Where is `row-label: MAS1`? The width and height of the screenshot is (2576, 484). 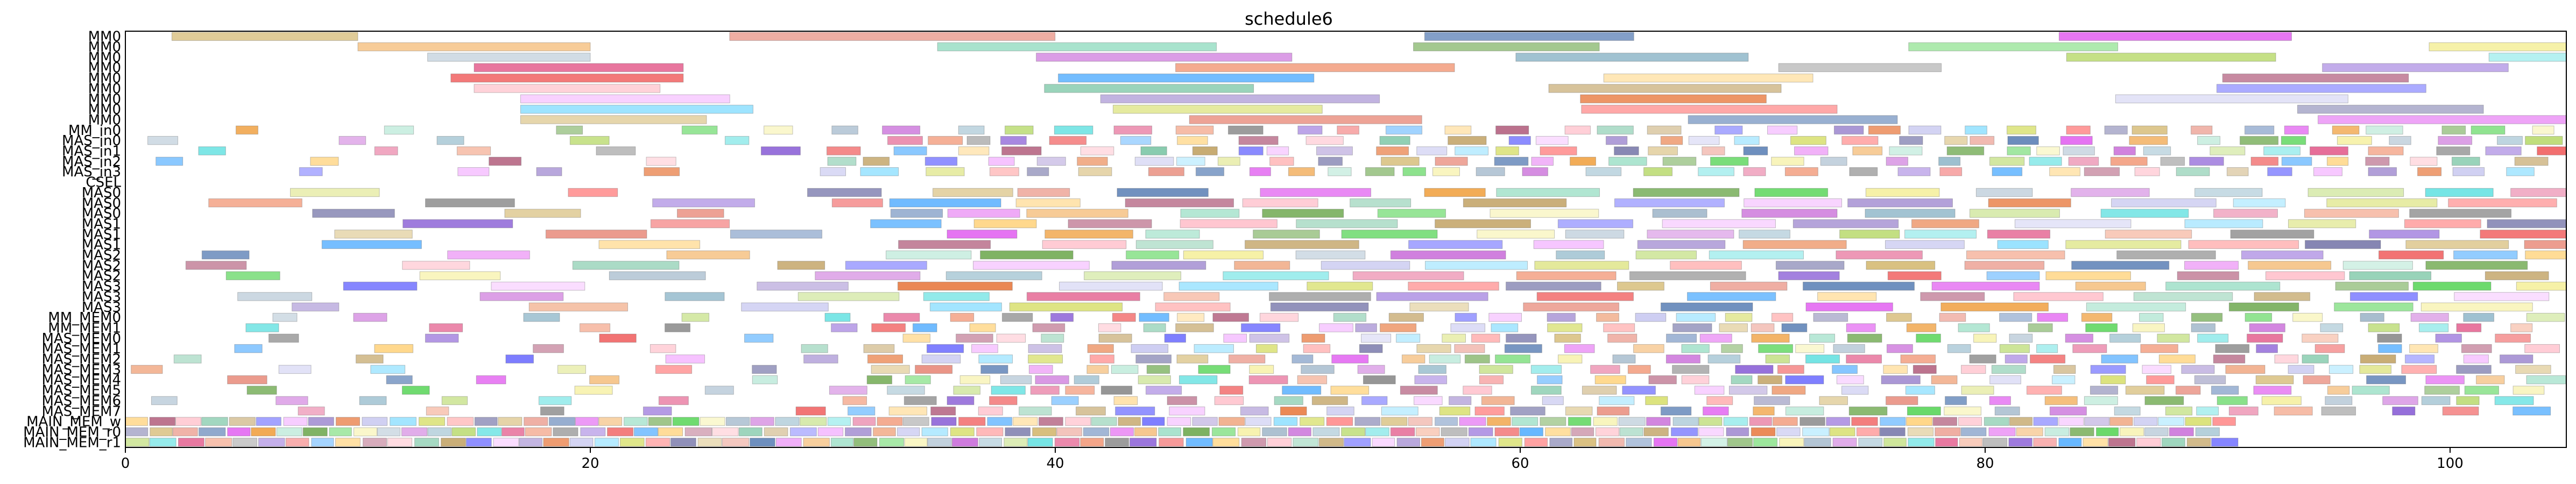
row-label: MAS1 is located at coordinates (101, 245).